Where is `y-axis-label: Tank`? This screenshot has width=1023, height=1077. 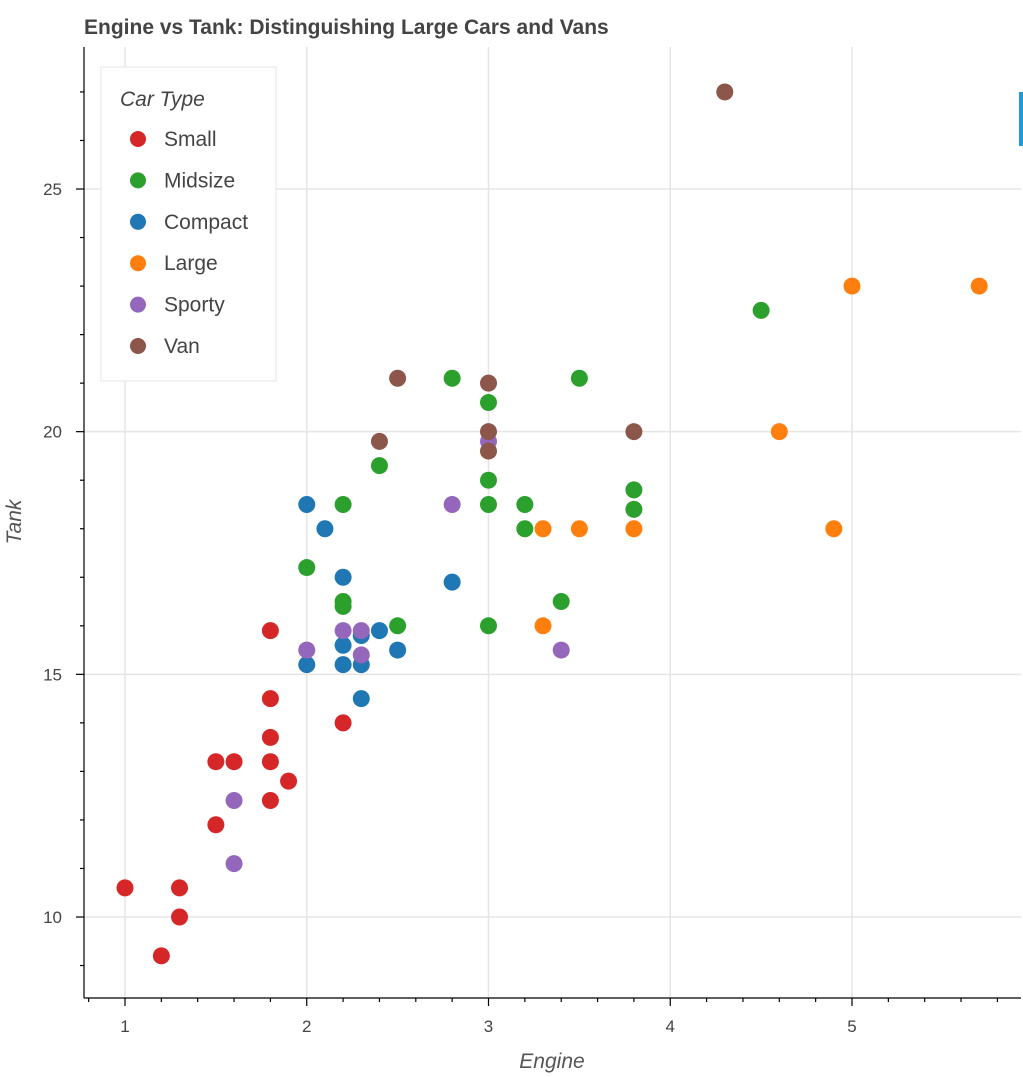
y-axis-label: Tank is located at coordinates (14, 521).